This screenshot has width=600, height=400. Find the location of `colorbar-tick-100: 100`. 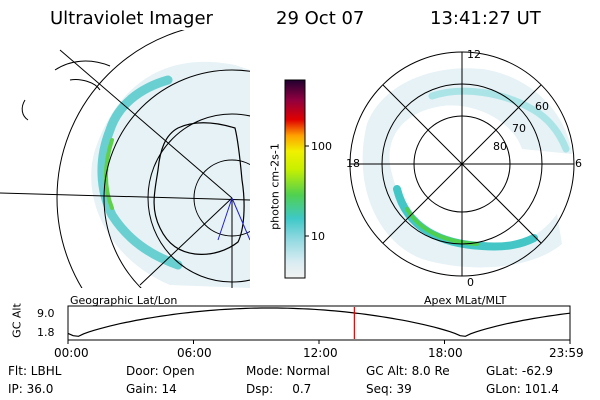

colorbar-tick-100: 100 is located at coordinates (321, 146).